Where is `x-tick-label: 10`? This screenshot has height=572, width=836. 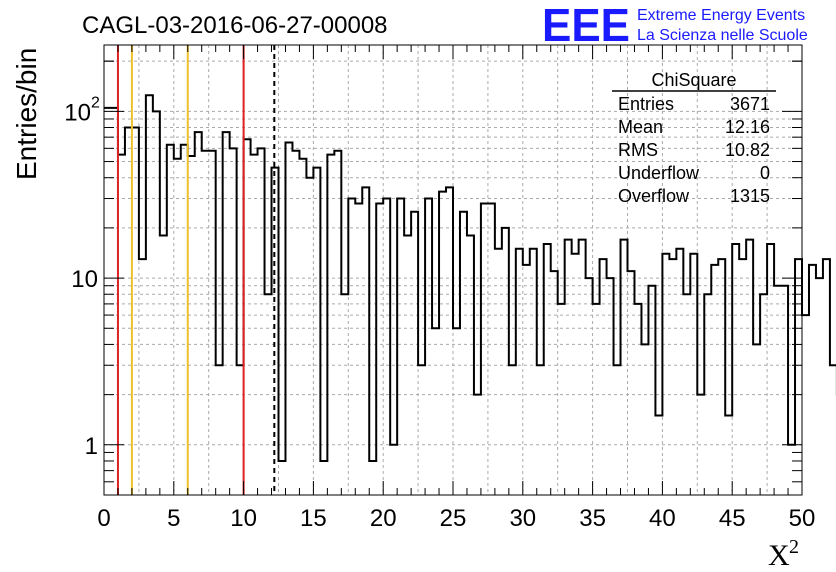 x-tick-label: 10 is located at coordinates (243, 518).